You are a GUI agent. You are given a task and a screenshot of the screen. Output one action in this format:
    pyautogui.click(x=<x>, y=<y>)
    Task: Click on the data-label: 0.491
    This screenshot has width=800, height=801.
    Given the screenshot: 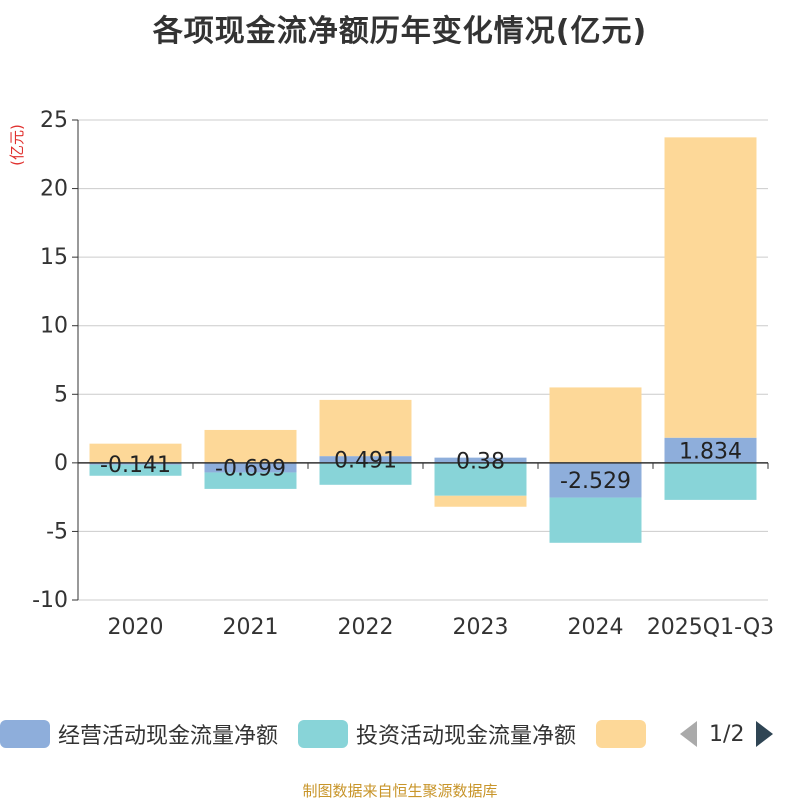 What is the action you would take?
    pyautogui.click(x=365, y=460)
    